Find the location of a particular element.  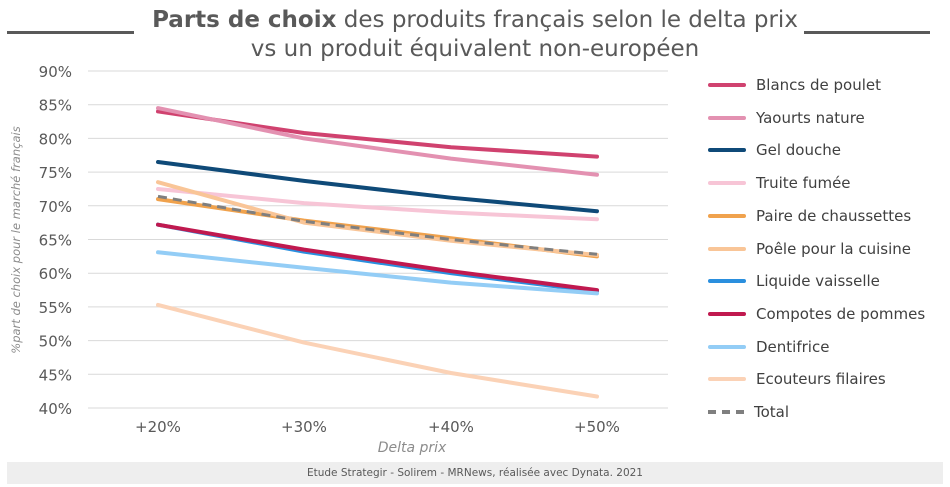

x-tick-label: +30% is located at coordinates (304, 427).